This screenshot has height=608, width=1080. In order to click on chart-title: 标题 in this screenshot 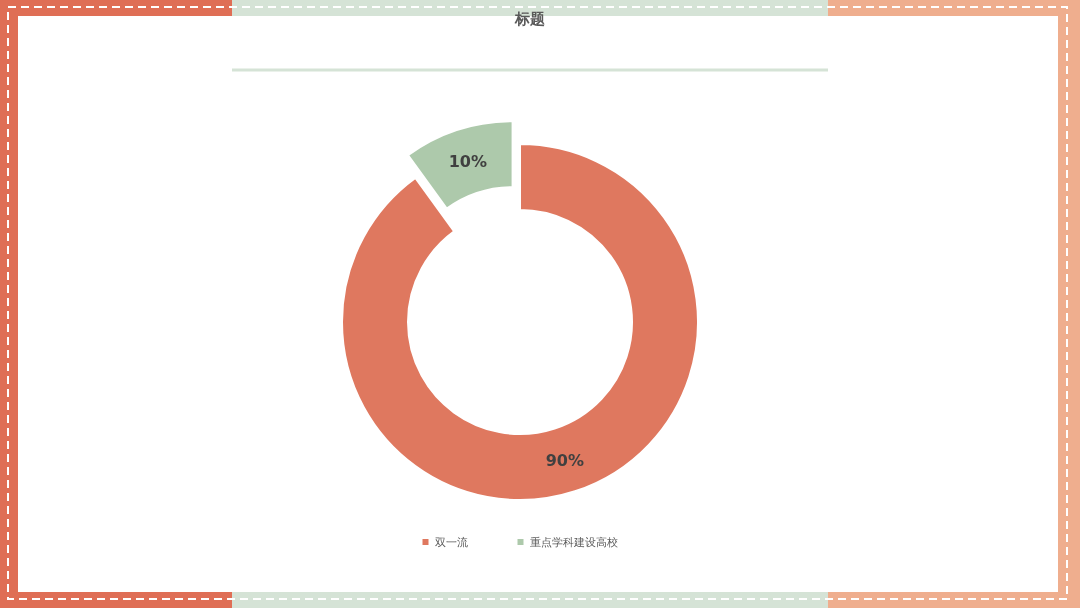, I will do `click(529, 19)`.